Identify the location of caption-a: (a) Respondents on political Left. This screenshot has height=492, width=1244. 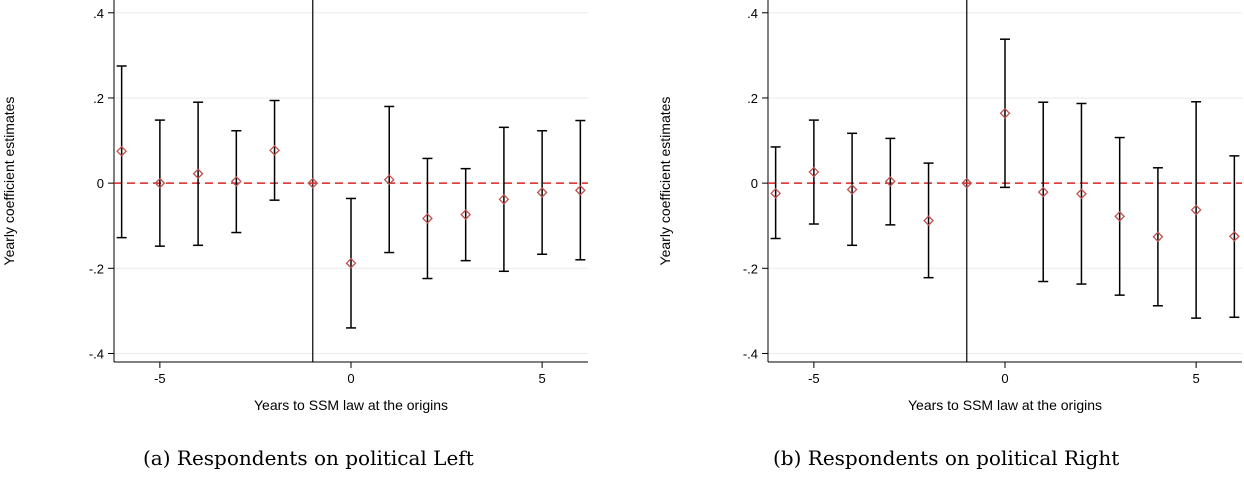
(308, 458).